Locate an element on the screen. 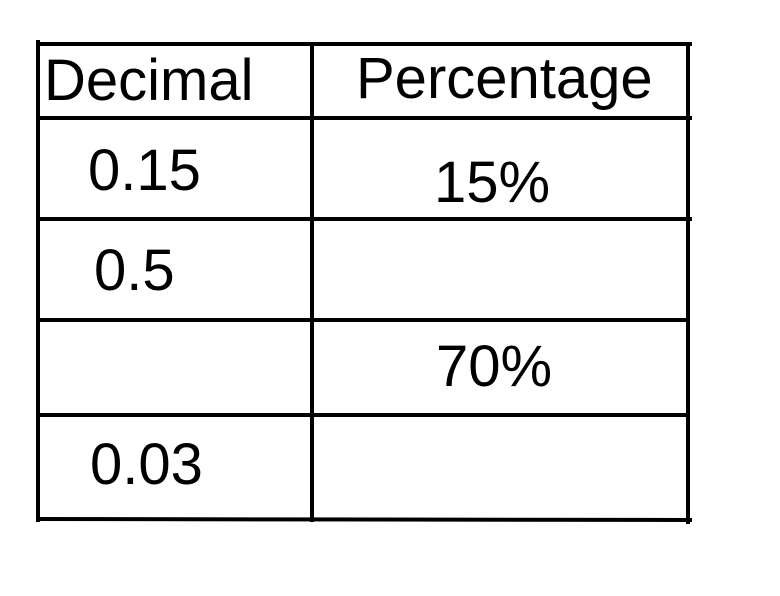  row-1-percentage: 15% is located at coordinates (492, 182).